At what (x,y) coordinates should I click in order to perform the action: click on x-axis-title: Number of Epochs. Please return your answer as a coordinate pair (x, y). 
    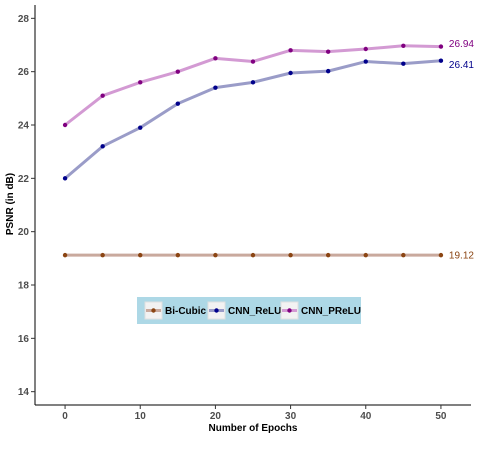
    Looking at the image, I should click on (253, 428).